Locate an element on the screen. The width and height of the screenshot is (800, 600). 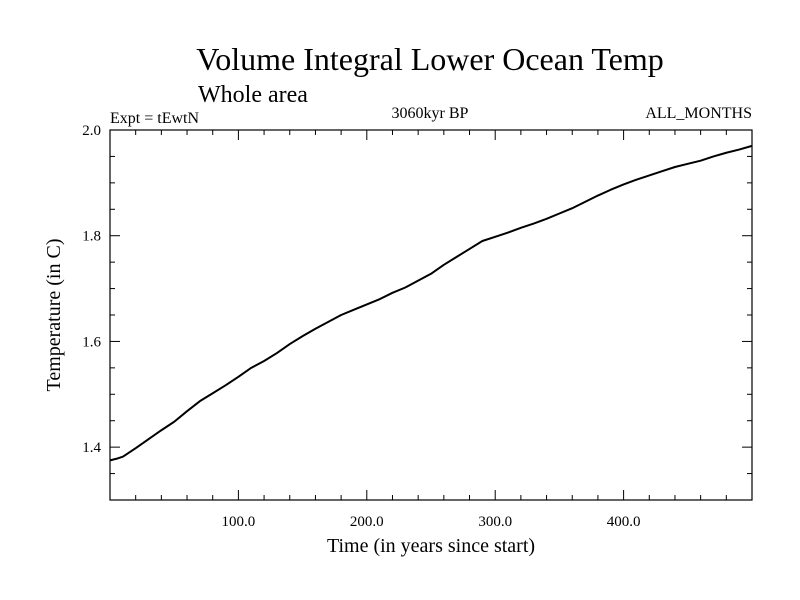
chart-subtitle: Whole area is located at coordinates (253, 95).